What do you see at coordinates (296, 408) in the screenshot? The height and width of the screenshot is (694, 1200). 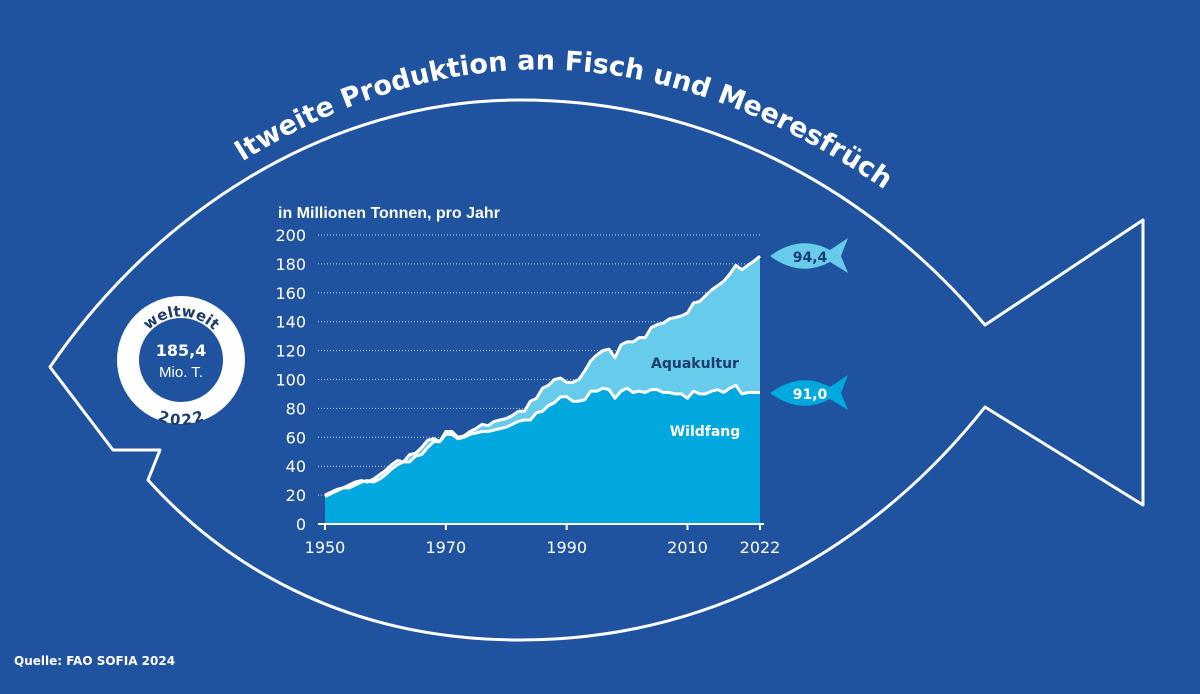 I see `y-tick-label: 80` at bounding box center [296, 408].